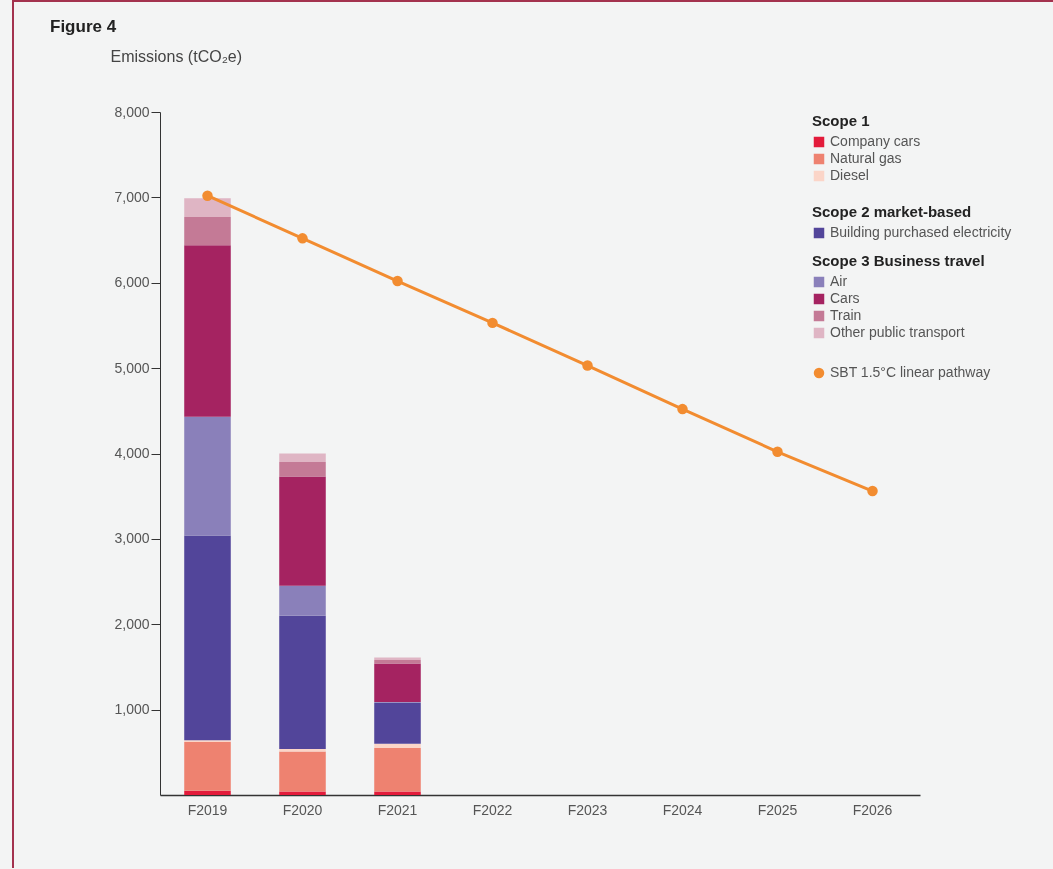 The width and height of the screenshot is (1053, 869). Describe the element at coordinates (397, 809) in the screenshot. I see `x-tick-label: F2021` at that location.